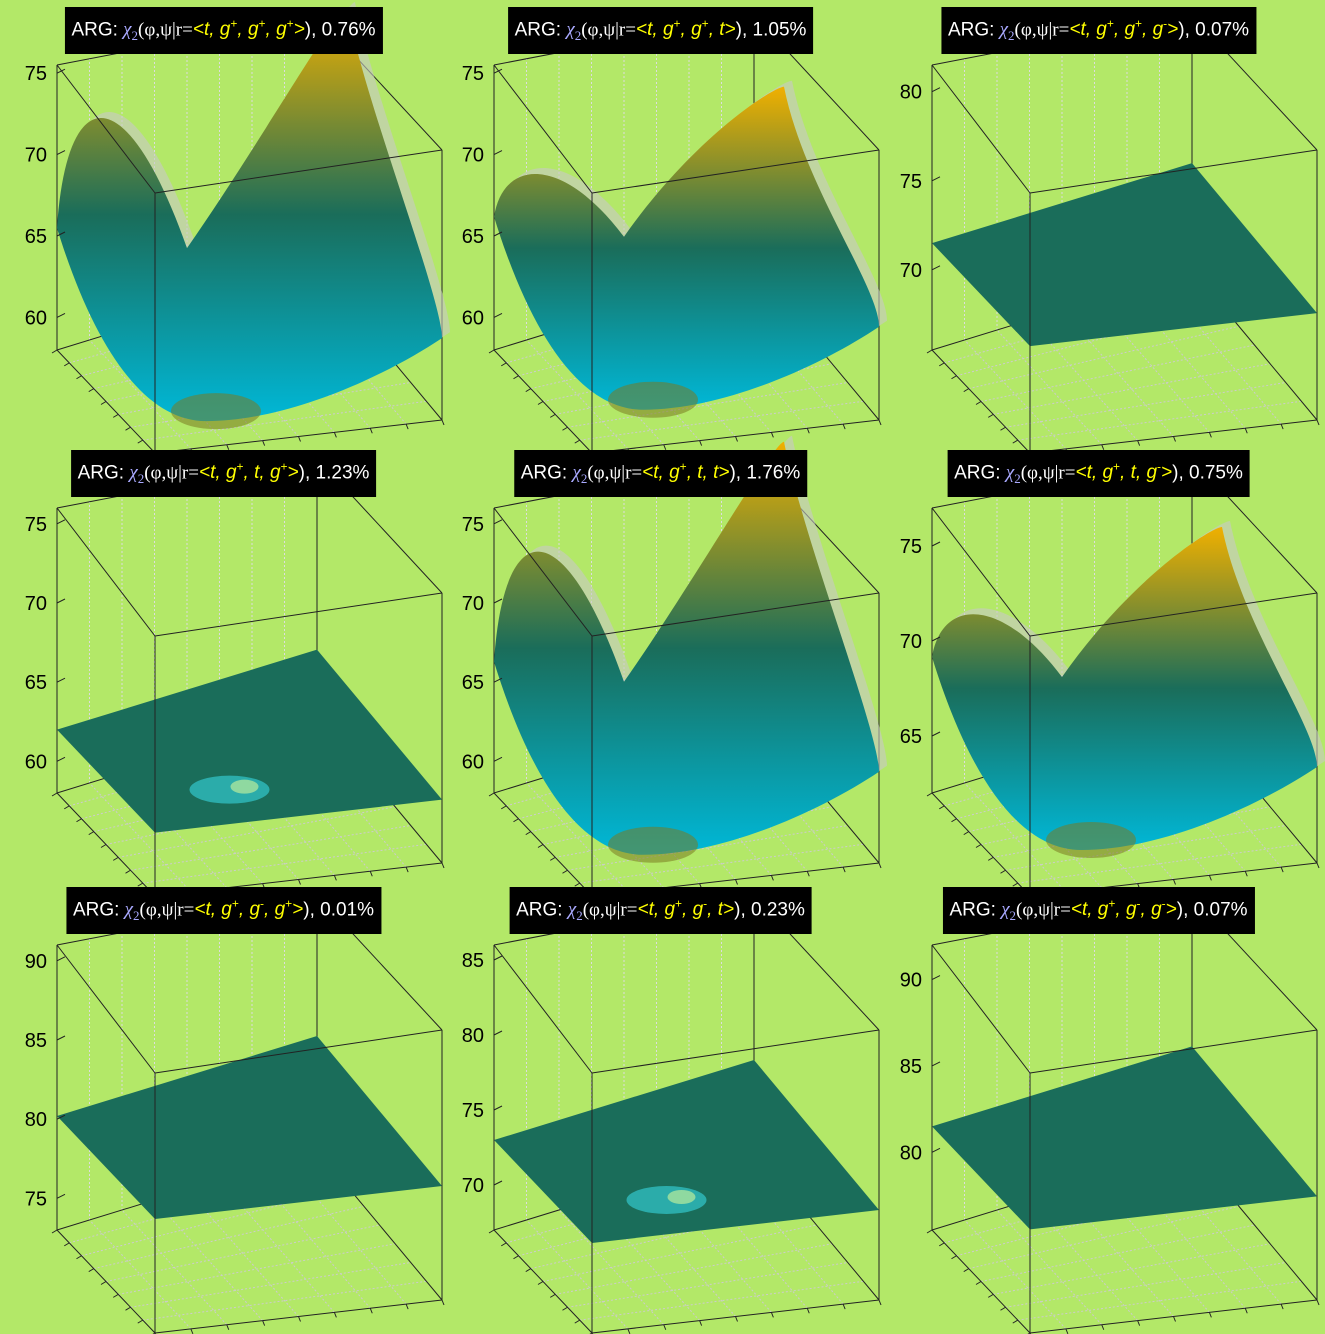 This screenshot has height=1334, width=1325. Describe the element at coordinates (339, 910) in the screenshot. I see `title-suffix: ), 0.01%` at that location.